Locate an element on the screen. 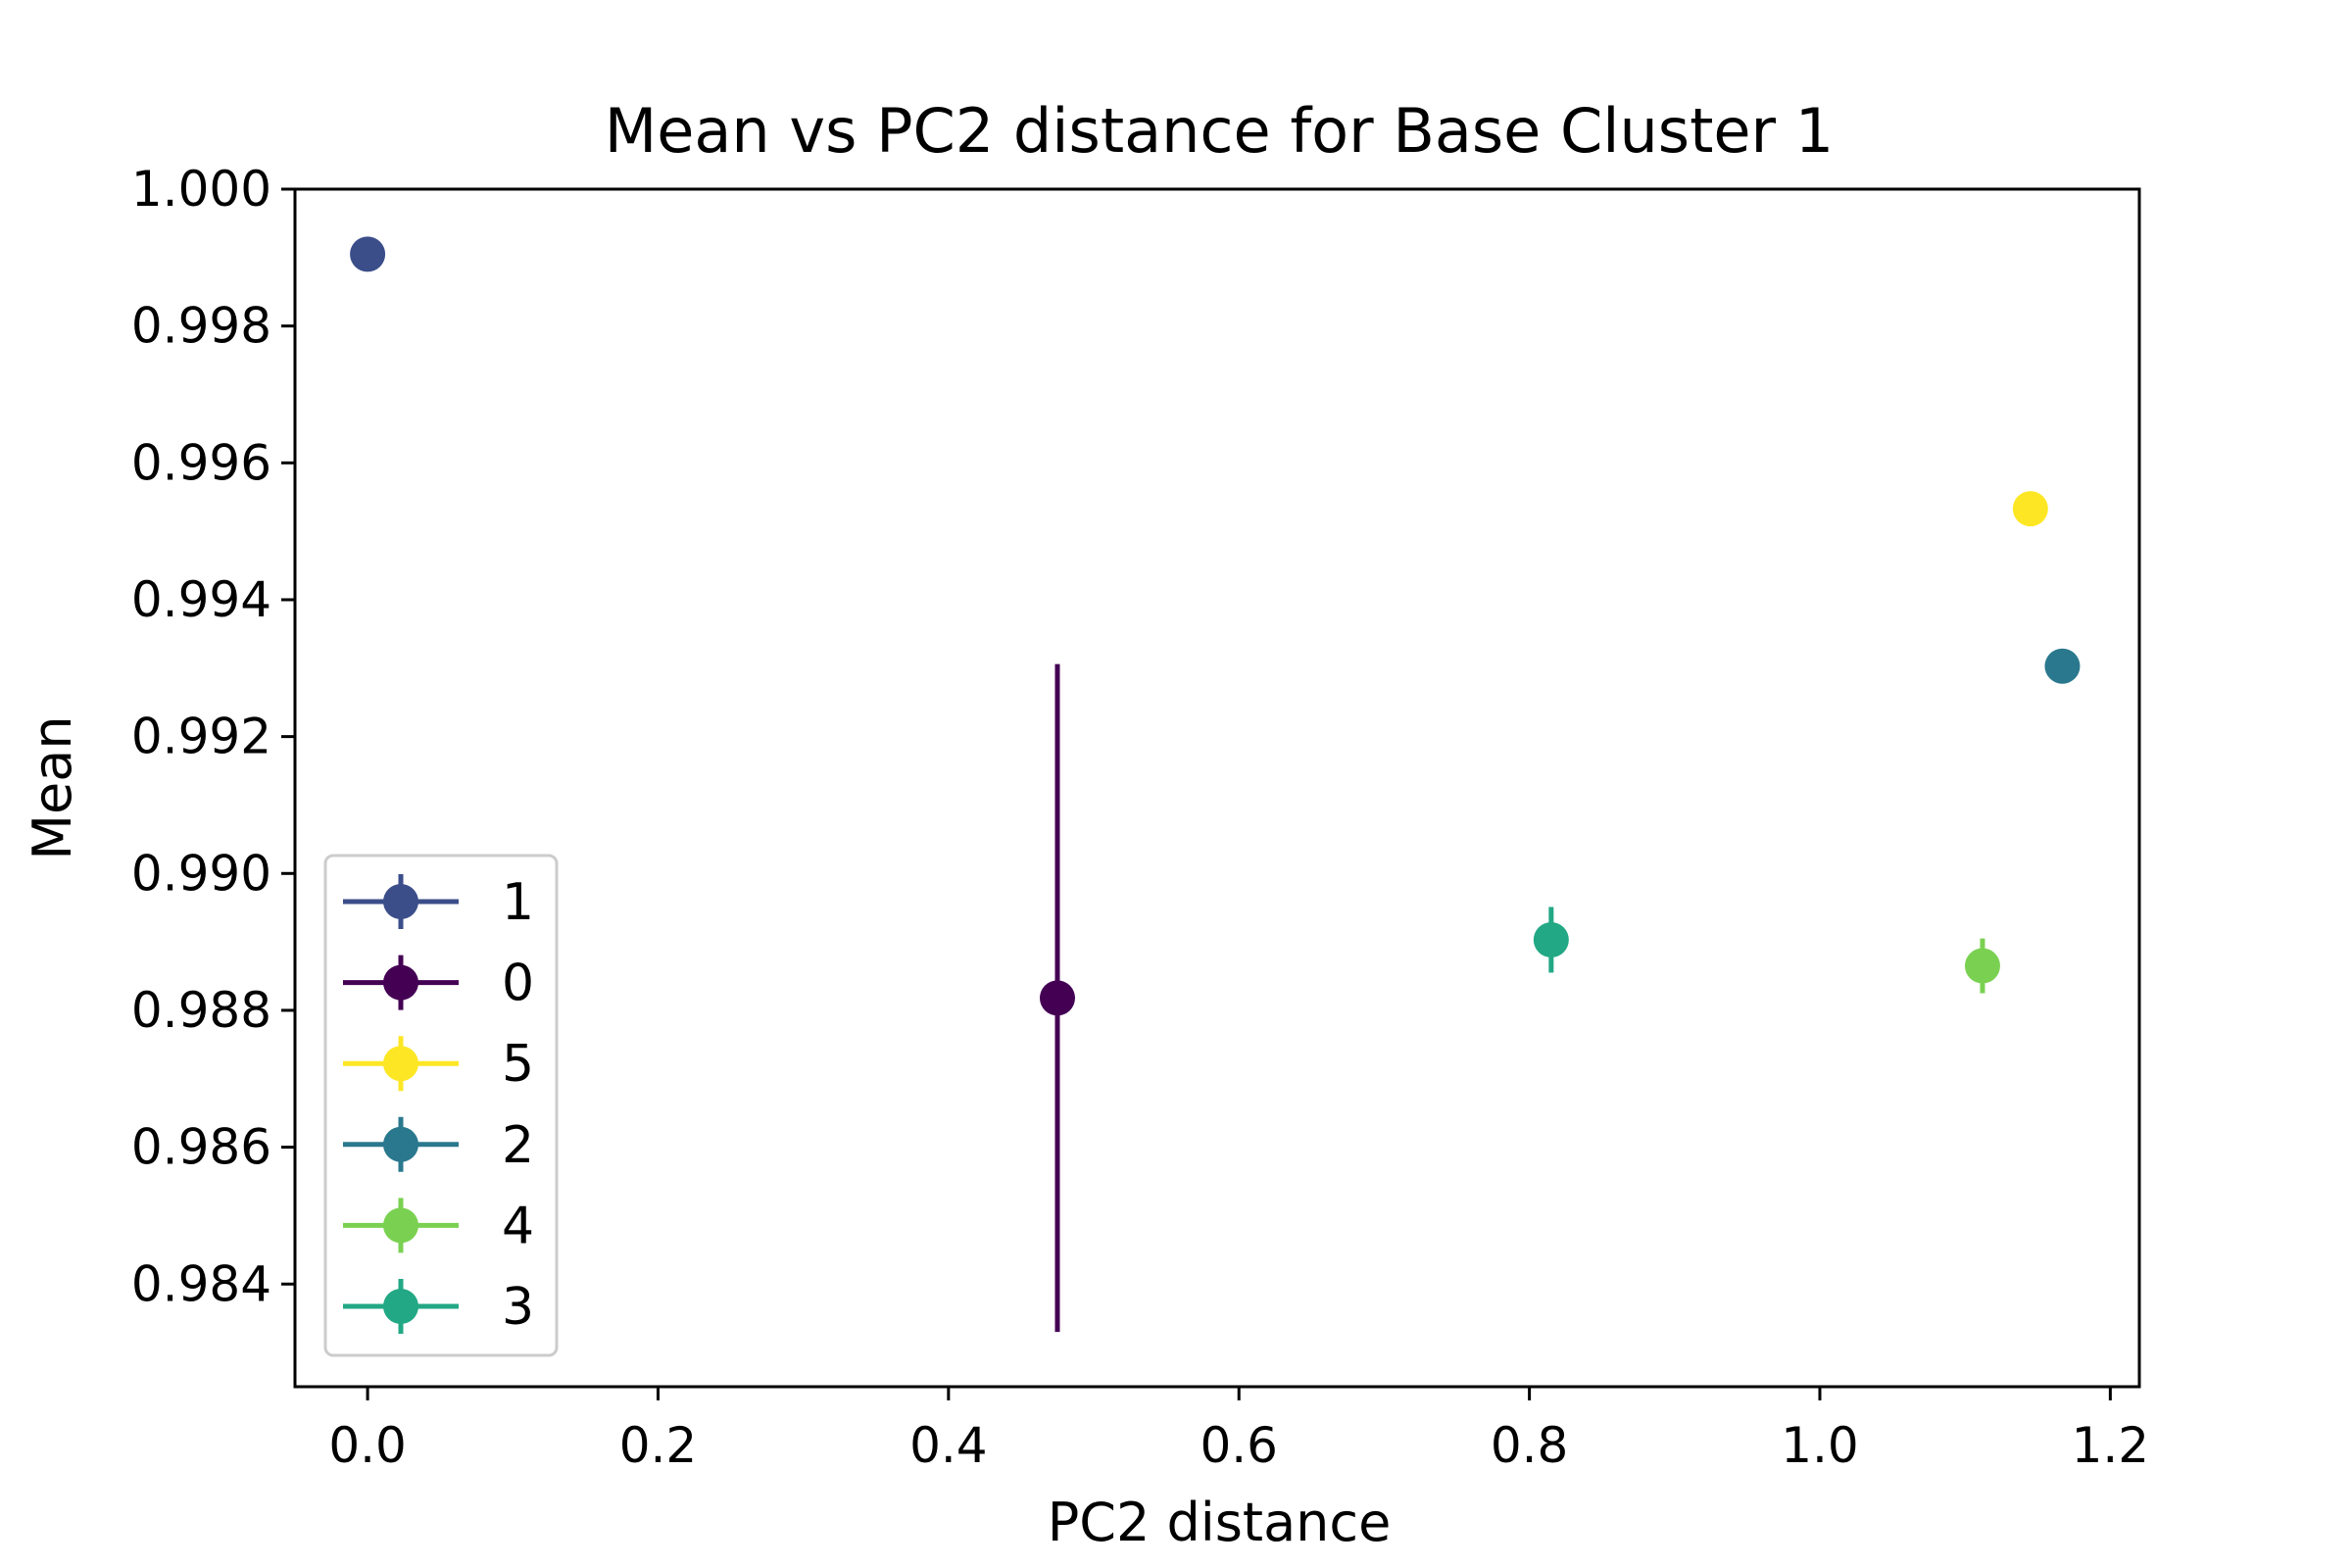 Image resolution: width=2352 pixels, height=1568 pixels. y-tick-label: 0.998 is located at coordinates (201, 326).